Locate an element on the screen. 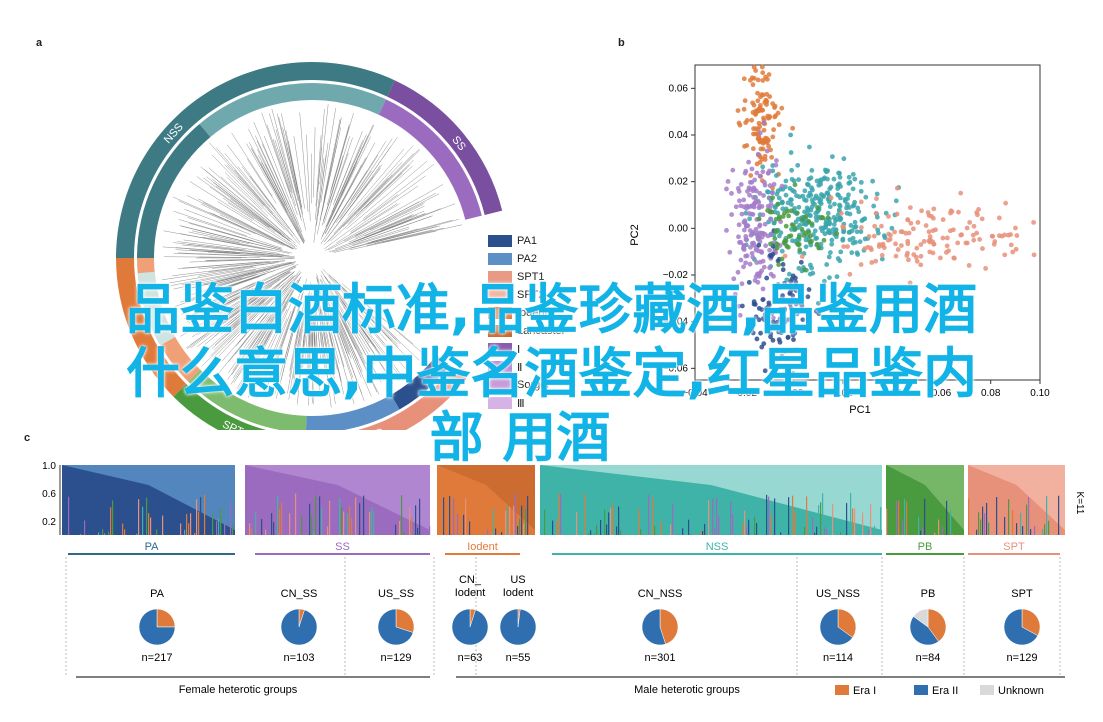 This screenshot has width=1103, height=722. tree-legend: PA1 PA2 SPT1 SPT2 Iodent Lancaster Ⅰ Ⅱ Sorger Ⅲ is located at coordinates (543, 322).